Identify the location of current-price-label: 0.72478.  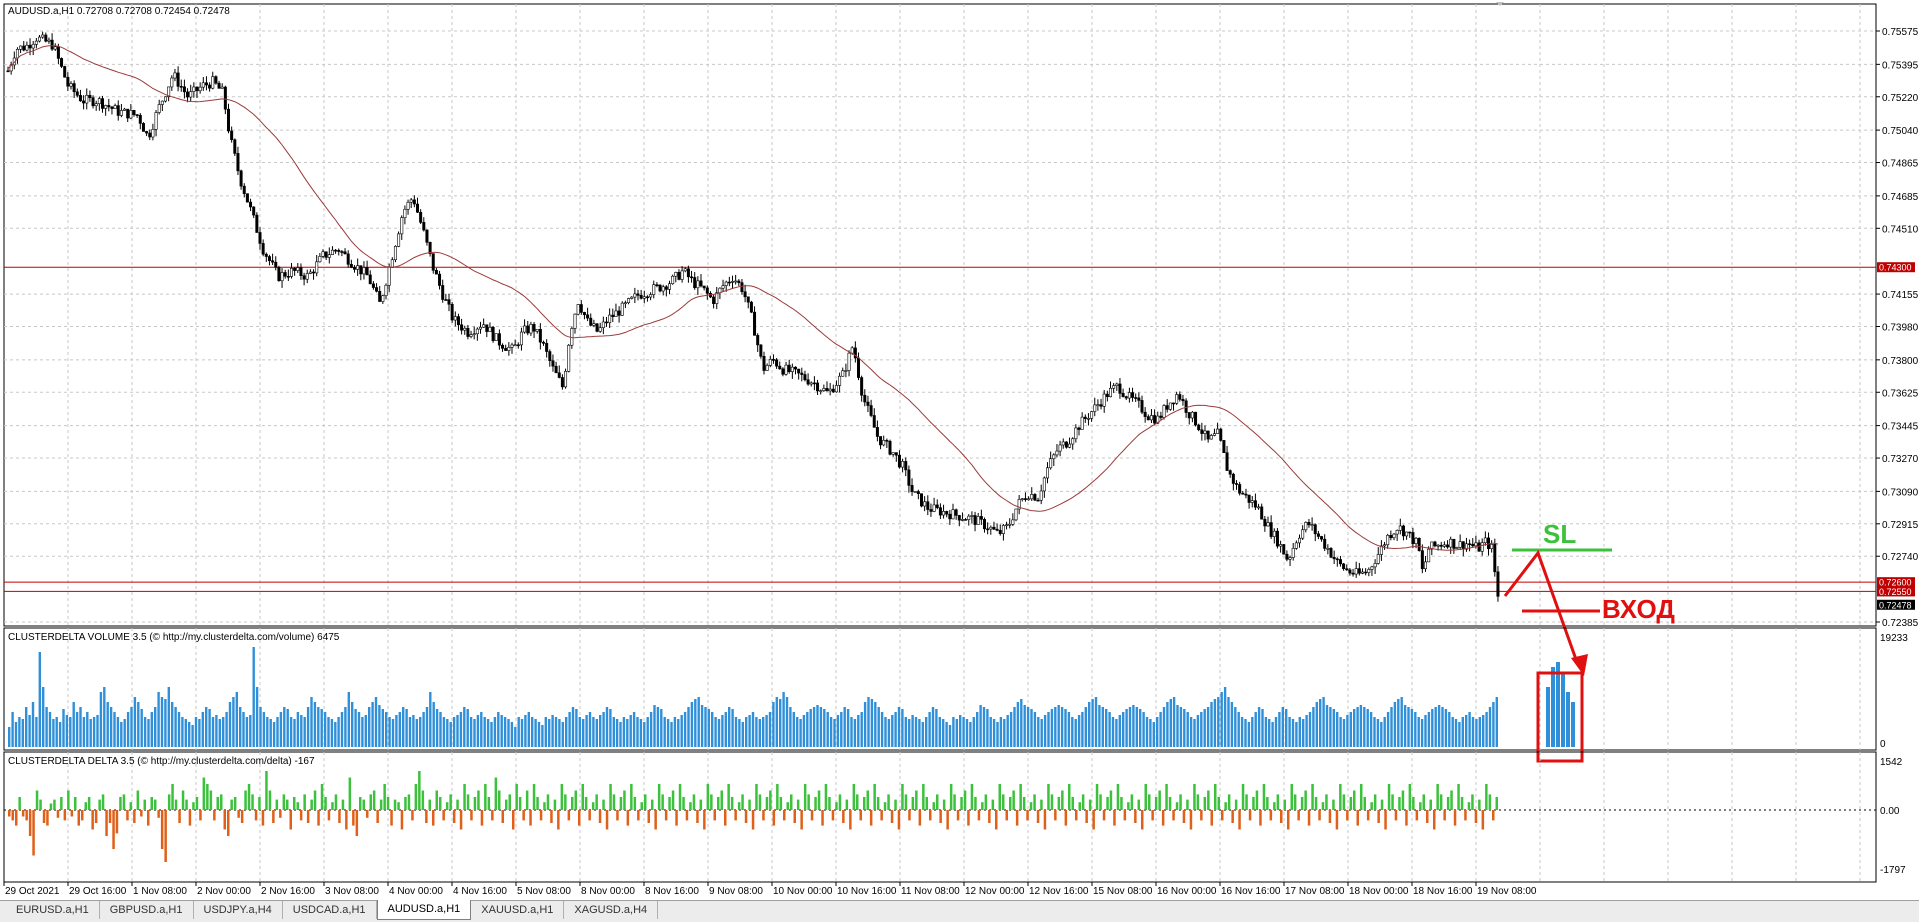
(1895, 605).